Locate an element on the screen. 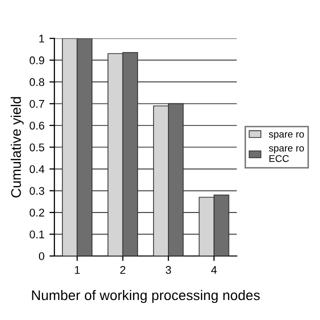 The image size is (320, 320). x-tick-label: 1 is located at coordinates (77, 270).